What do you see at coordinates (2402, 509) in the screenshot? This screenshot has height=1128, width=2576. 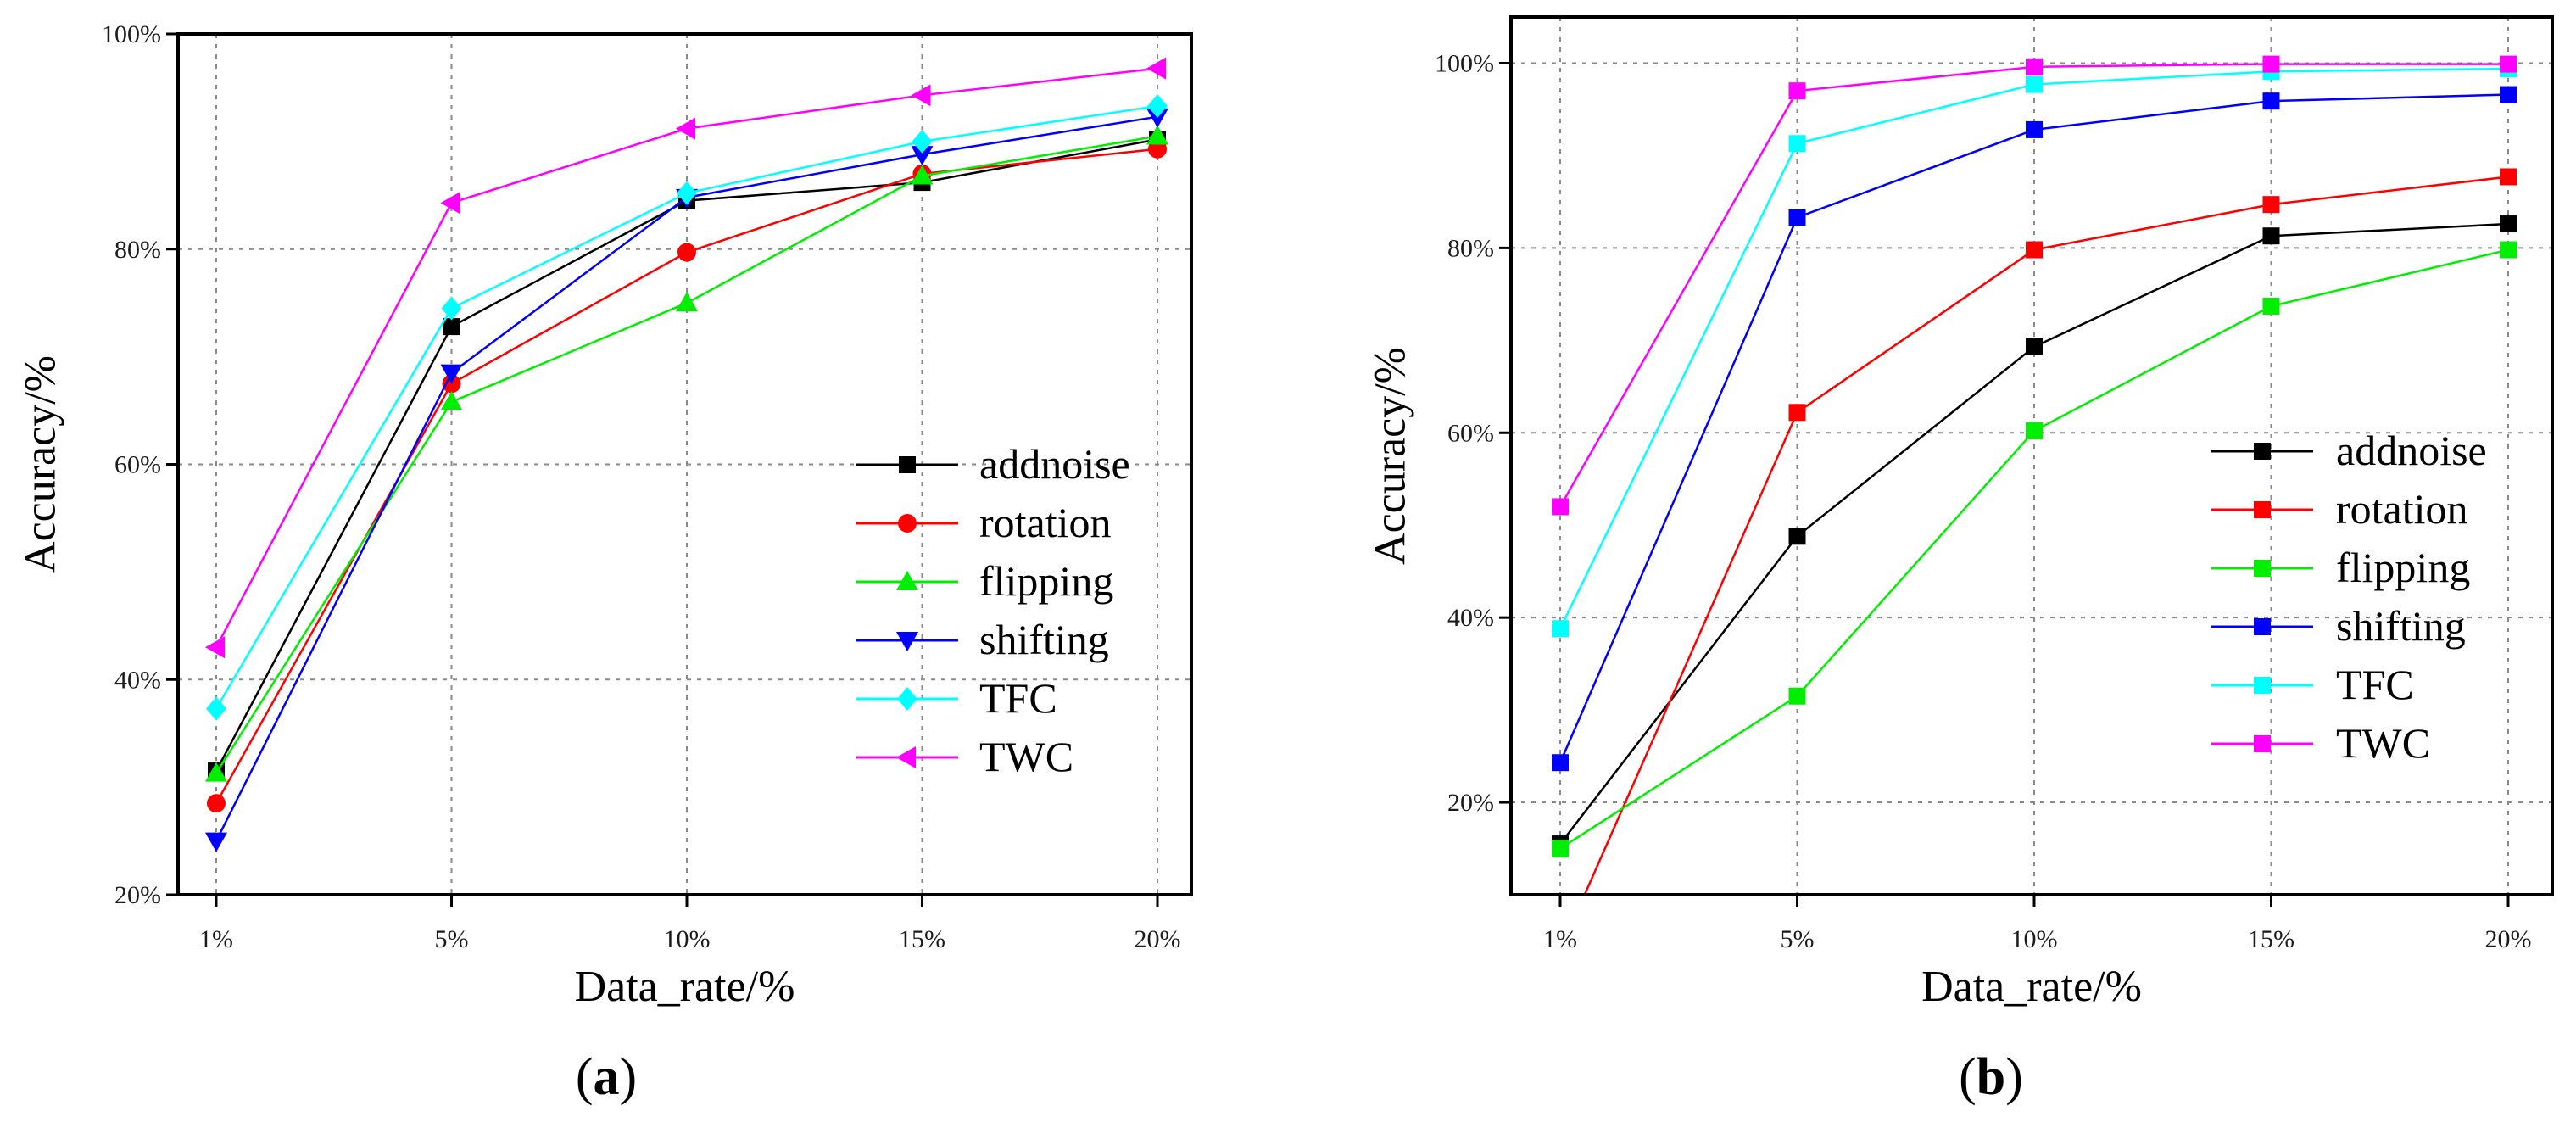 I see `legend-label: rotation` at bounding box center [2402, 509].